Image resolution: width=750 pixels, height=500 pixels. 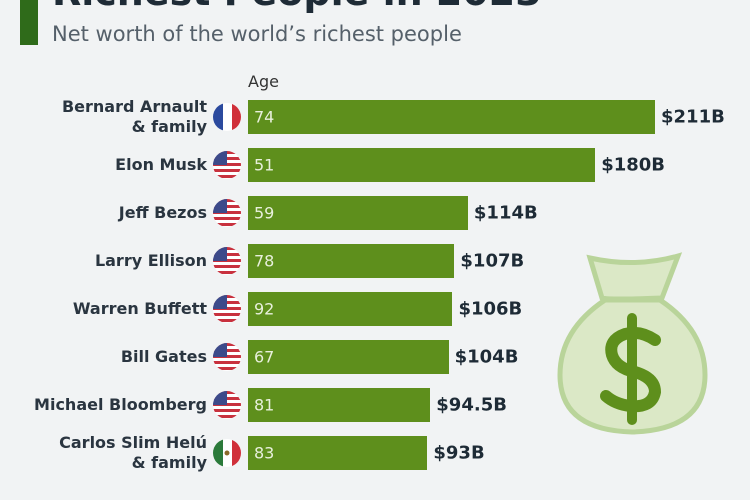 I want to click on value-label: $106B, so click(x=490, y=309).